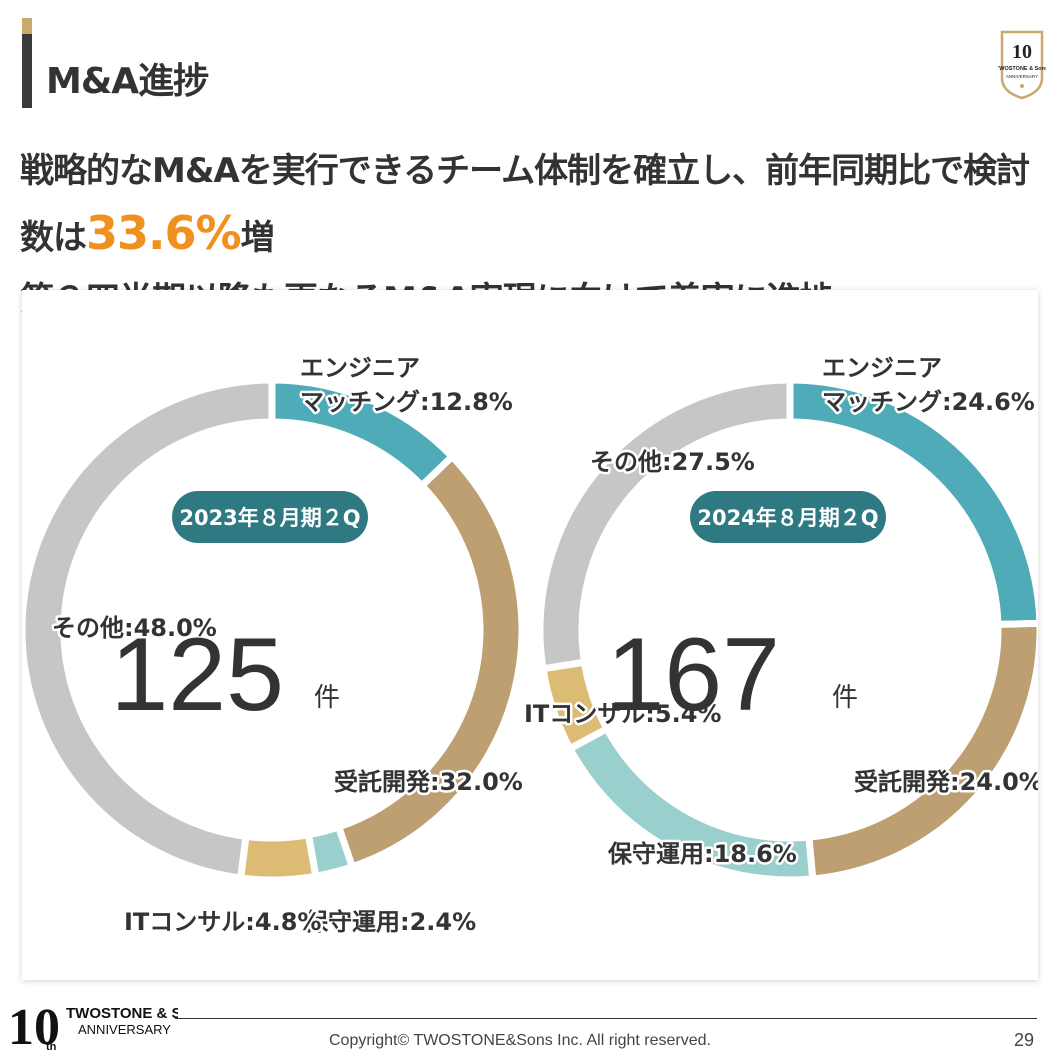  I want to click on headline-text: 戦略的なM&Aを実行できるチーム体制を確立し、前年同期比で検討数は, so click(525, 204).